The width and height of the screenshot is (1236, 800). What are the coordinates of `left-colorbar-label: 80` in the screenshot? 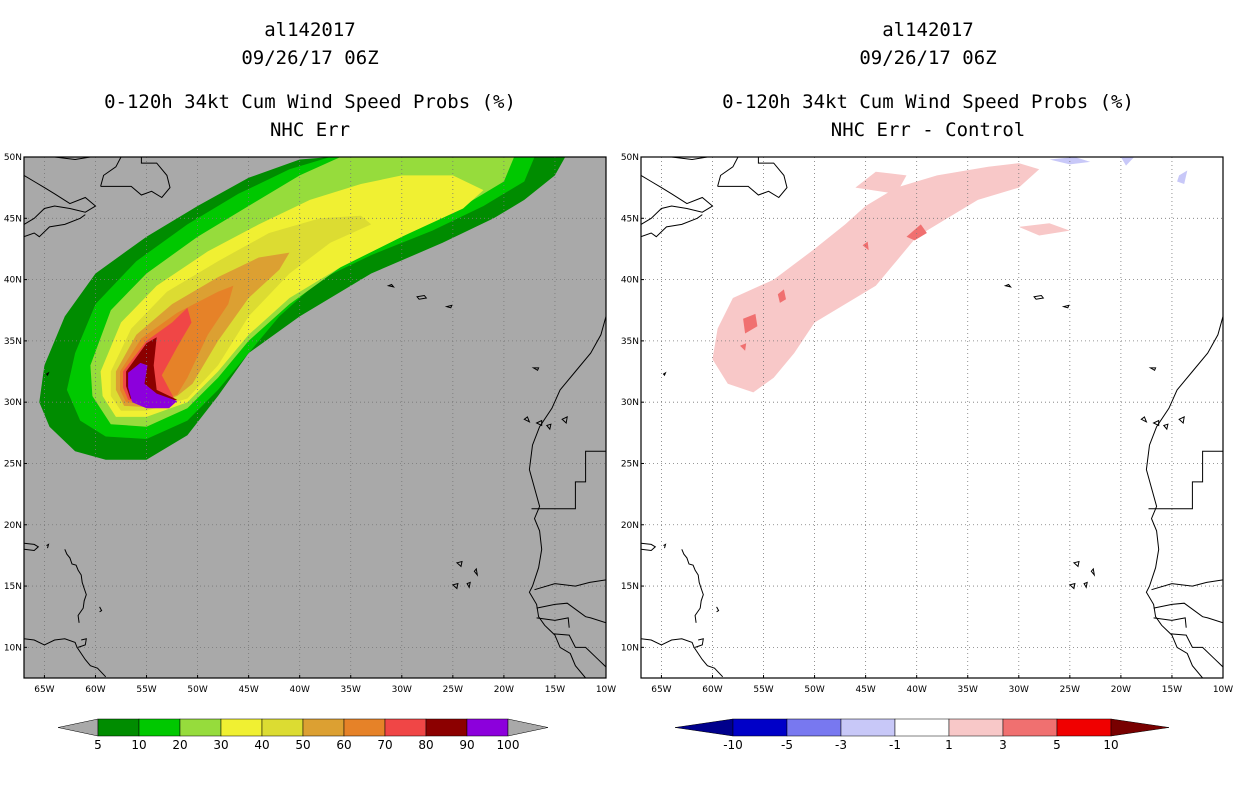 It's located at (425, 745).